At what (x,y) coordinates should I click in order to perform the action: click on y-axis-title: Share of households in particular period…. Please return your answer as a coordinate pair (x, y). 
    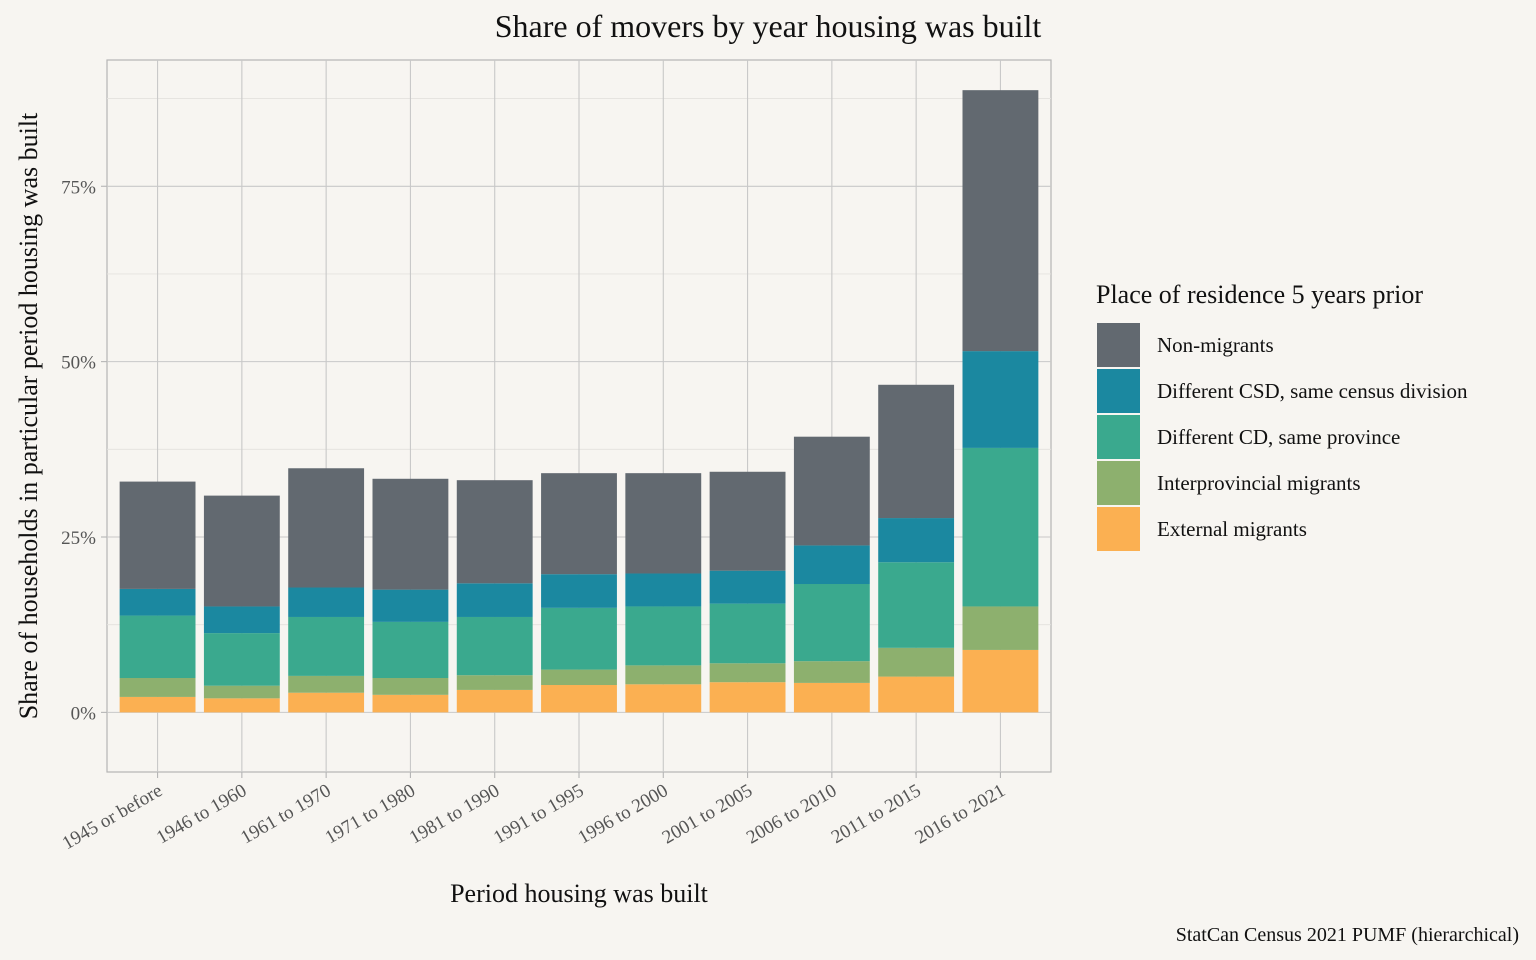
    Looking at the image, I should click on (28, 415).